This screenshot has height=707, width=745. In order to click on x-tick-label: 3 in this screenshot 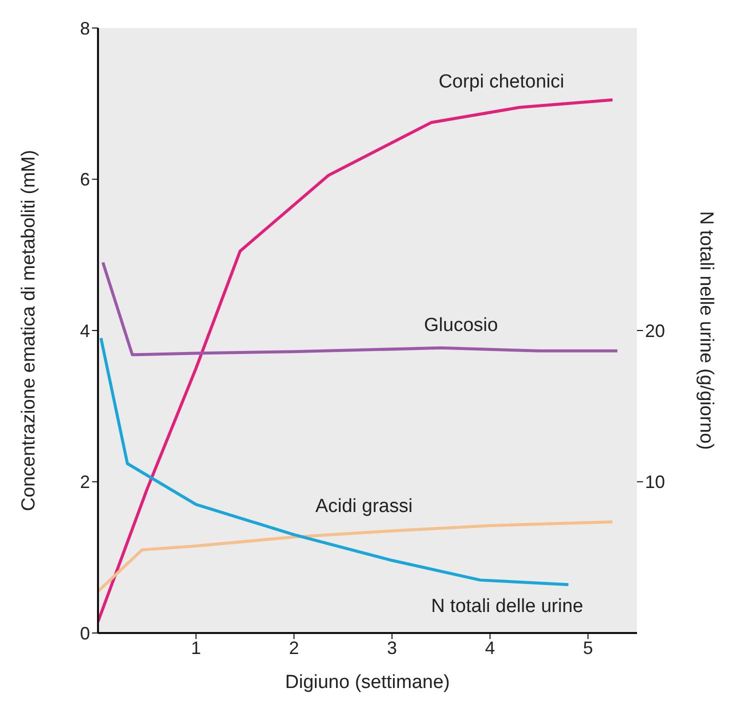, I will do `click(392, 648)`.